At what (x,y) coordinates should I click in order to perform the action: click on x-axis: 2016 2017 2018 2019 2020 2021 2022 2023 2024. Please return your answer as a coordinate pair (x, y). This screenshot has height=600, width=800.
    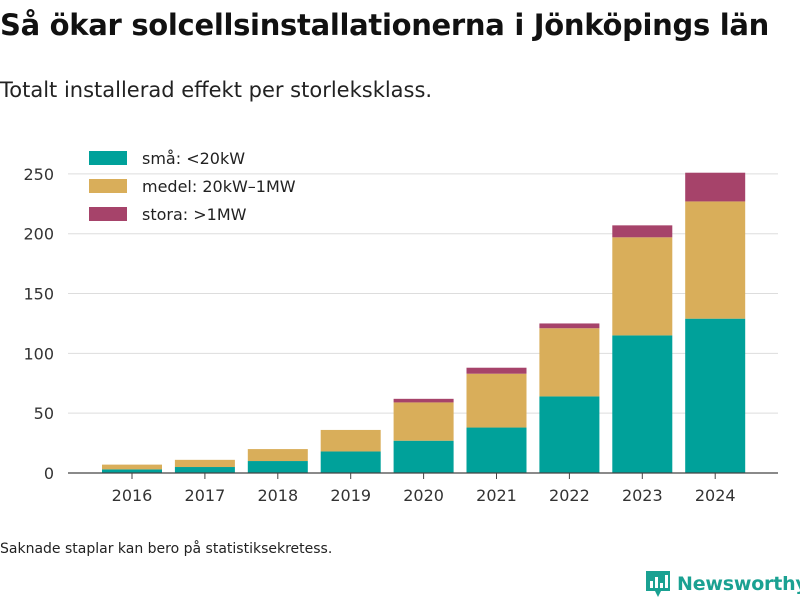
    Looking at the image, I should click on (423, 488).